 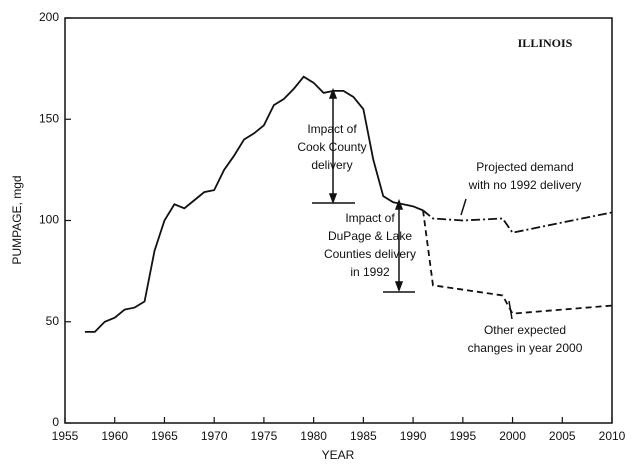 What do you see at coordinates (512, 436) in the screenshot?
I see `x-tick-label: 2000` at bounding box center [512, 436].